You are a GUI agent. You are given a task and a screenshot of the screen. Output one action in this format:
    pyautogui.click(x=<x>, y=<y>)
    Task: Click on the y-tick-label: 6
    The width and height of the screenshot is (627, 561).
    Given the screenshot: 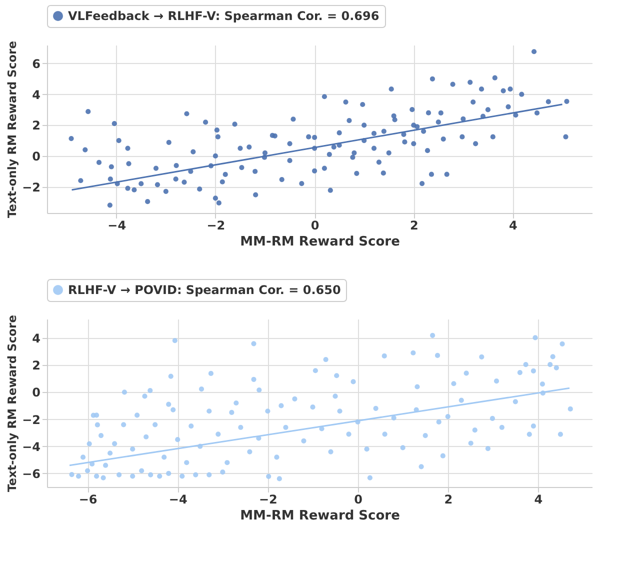 What is the action you would take?
    pyautogui.click(x=36, y=63)
    